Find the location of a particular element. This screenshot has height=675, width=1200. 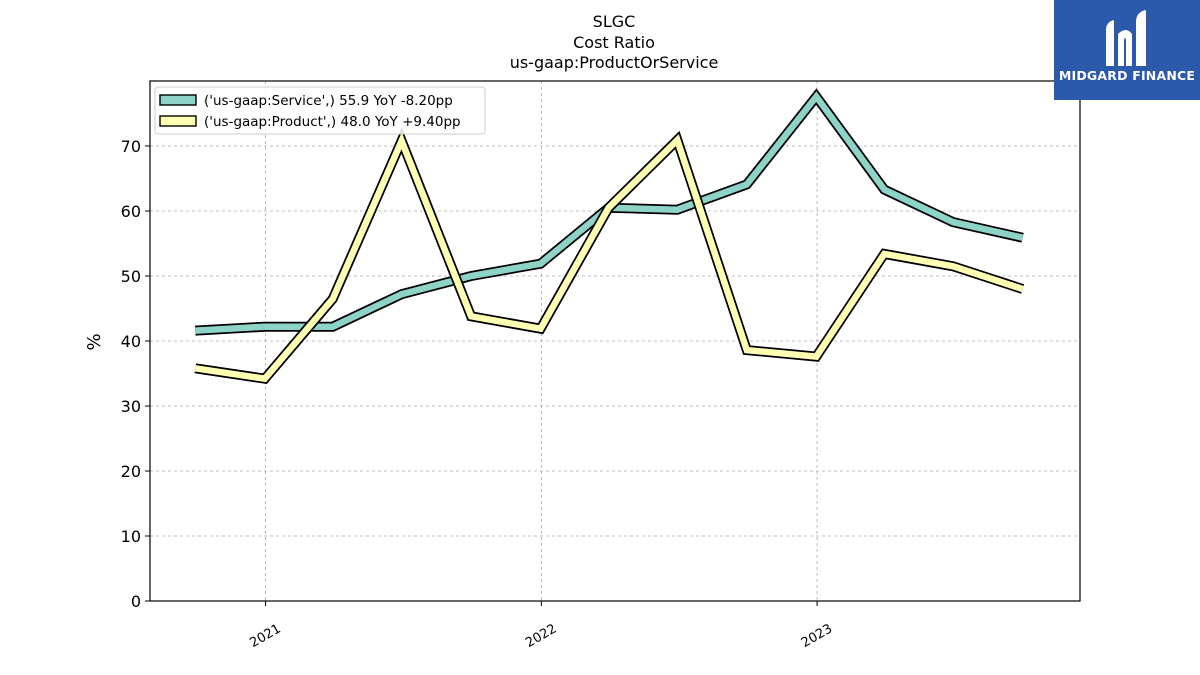

brand-logo: MIDGARD FINANCE is located at coordinates (1127, 50).